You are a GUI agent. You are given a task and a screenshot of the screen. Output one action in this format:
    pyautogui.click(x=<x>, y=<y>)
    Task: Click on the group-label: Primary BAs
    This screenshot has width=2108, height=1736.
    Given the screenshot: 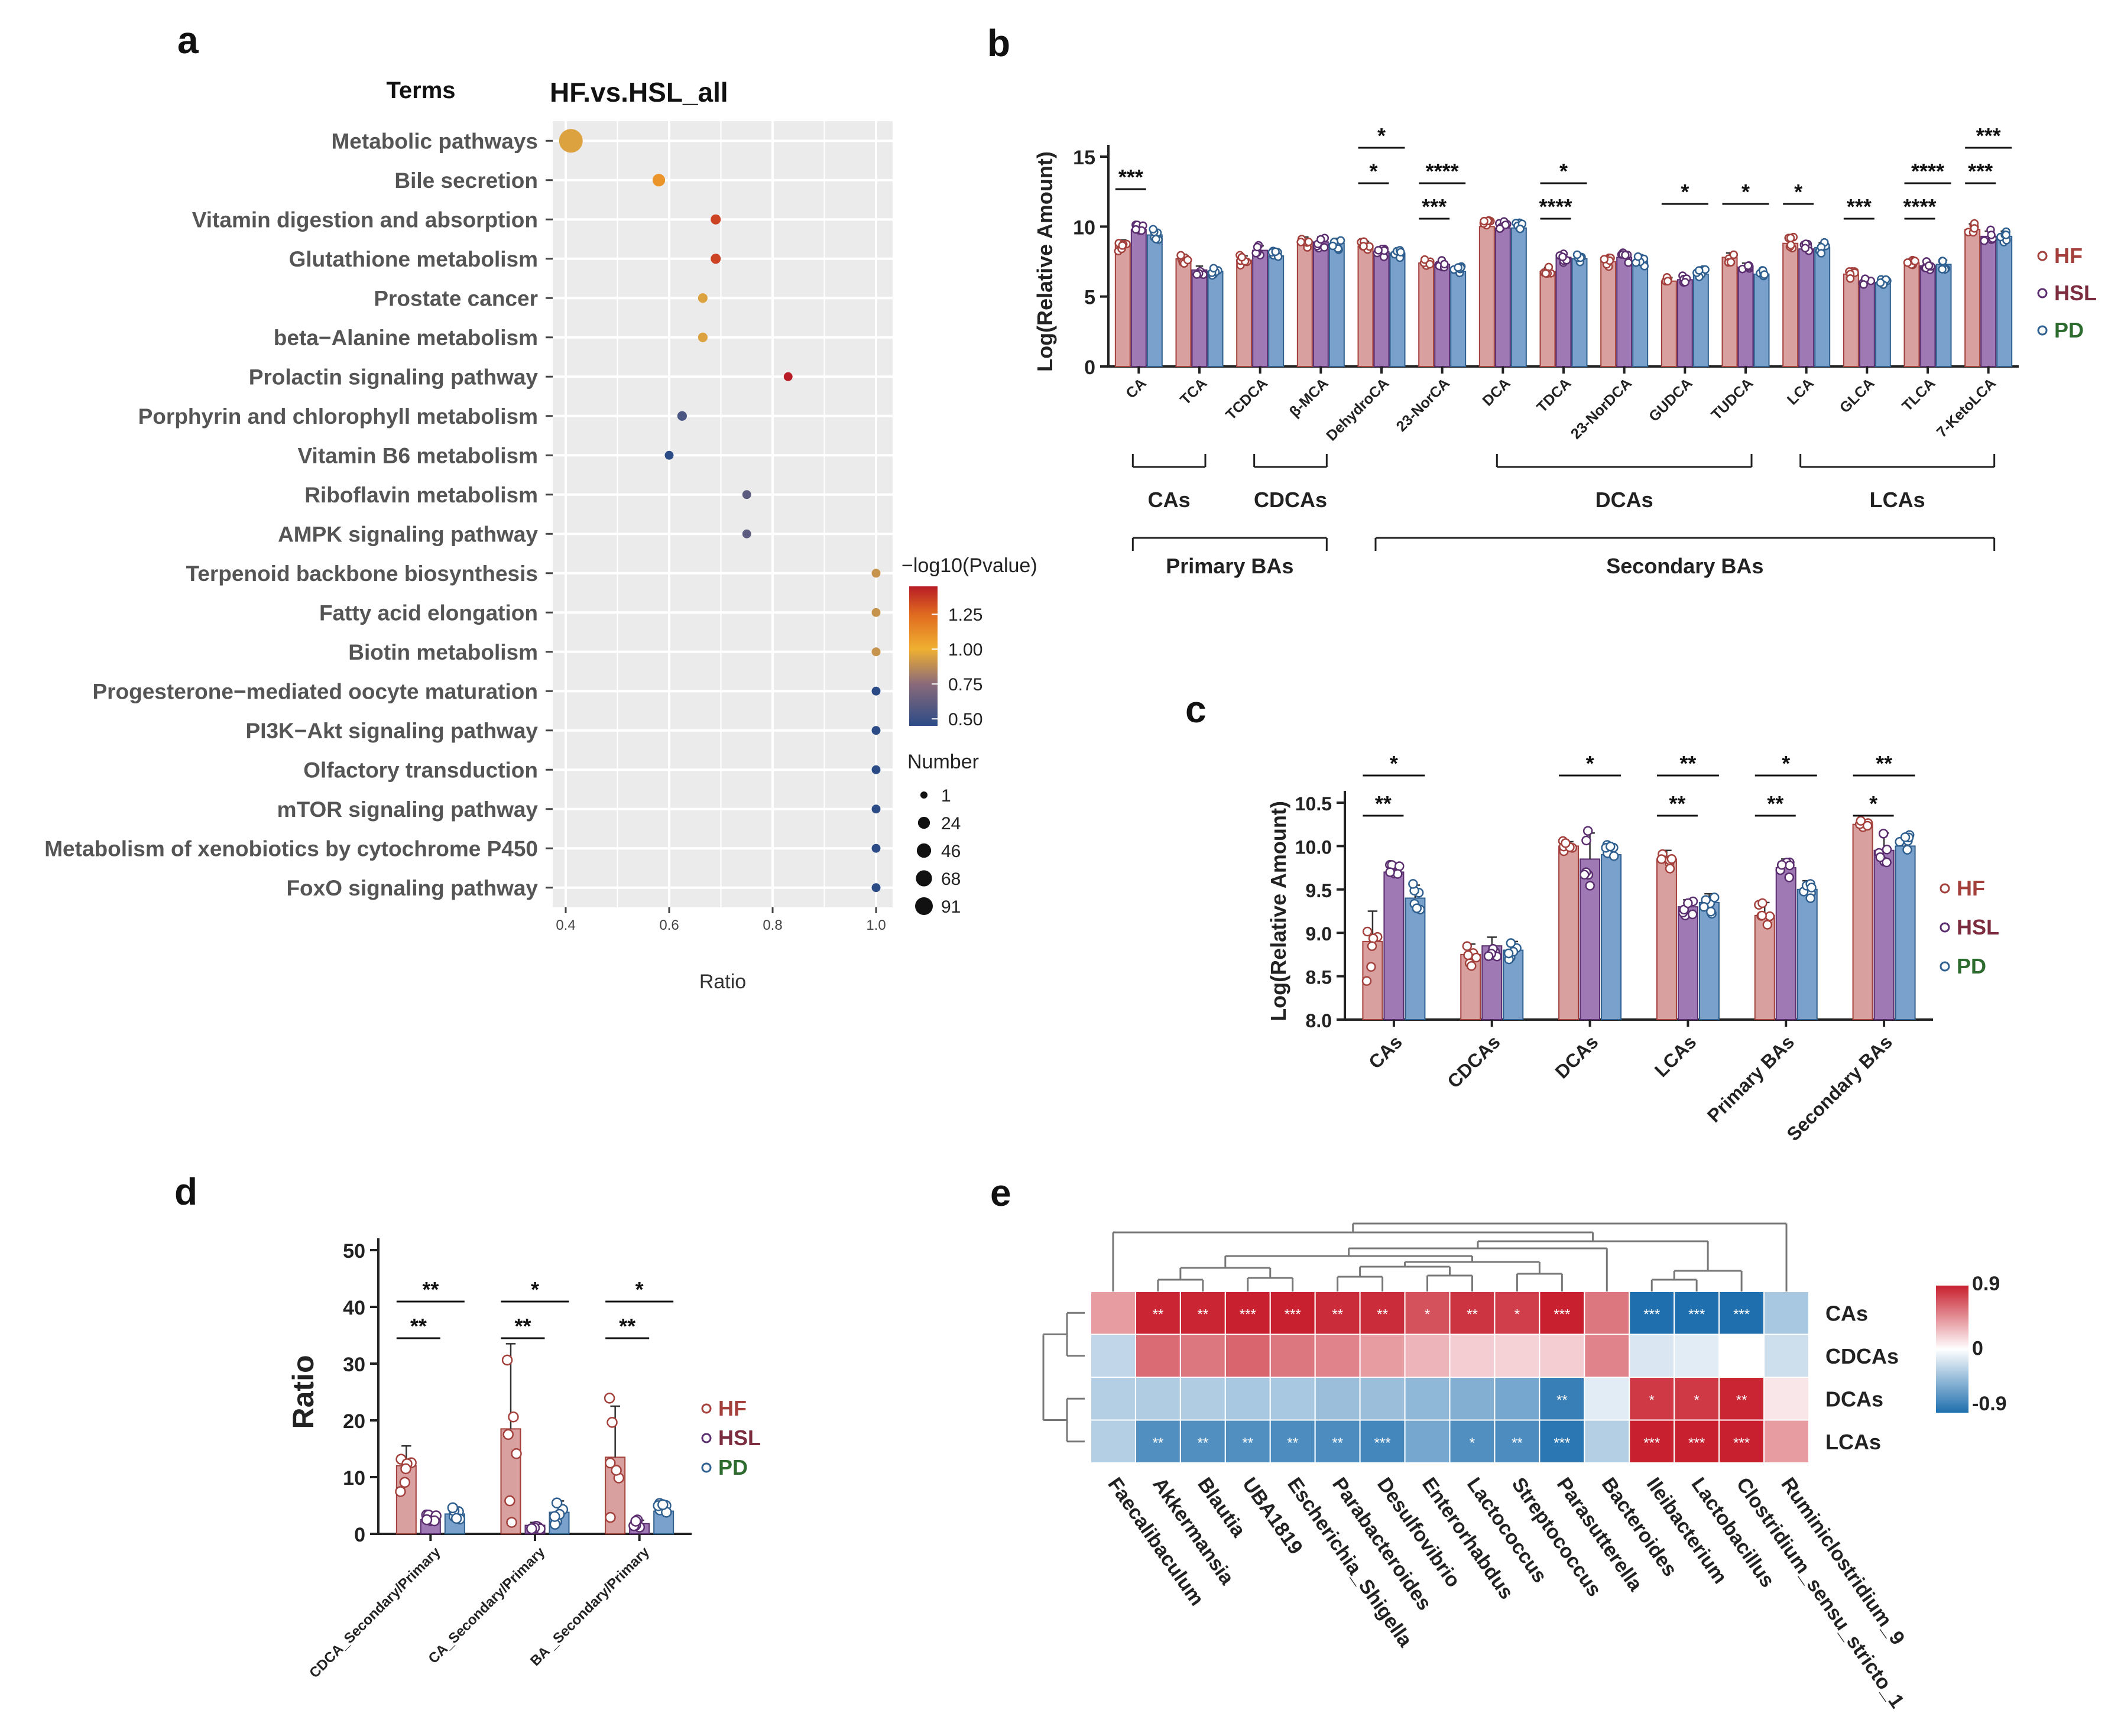 What is the action you would take?
    pyautogui.click(x=1229, y=566)
    